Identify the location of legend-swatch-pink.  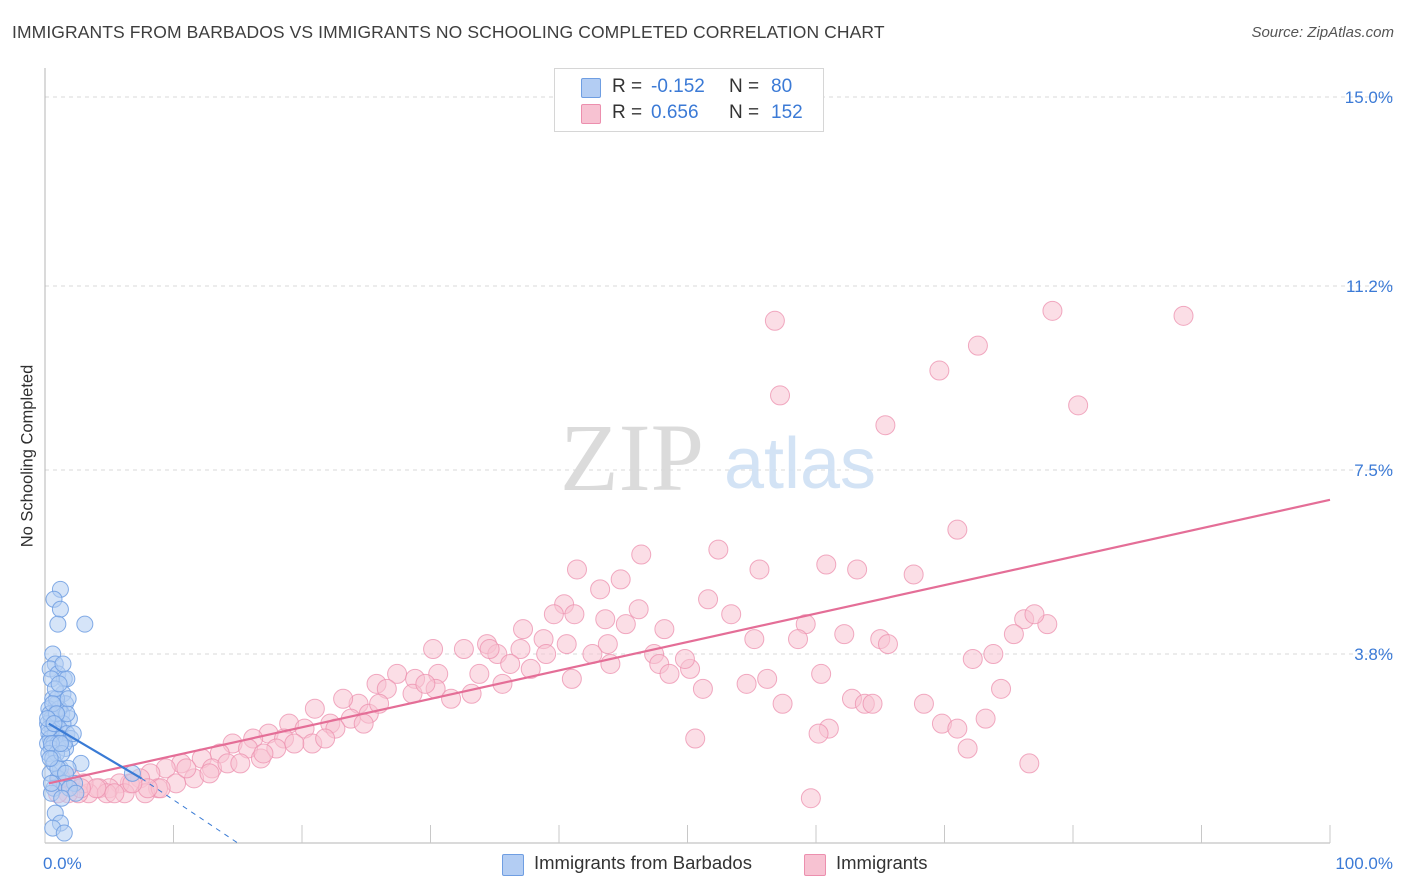
(591, 114).